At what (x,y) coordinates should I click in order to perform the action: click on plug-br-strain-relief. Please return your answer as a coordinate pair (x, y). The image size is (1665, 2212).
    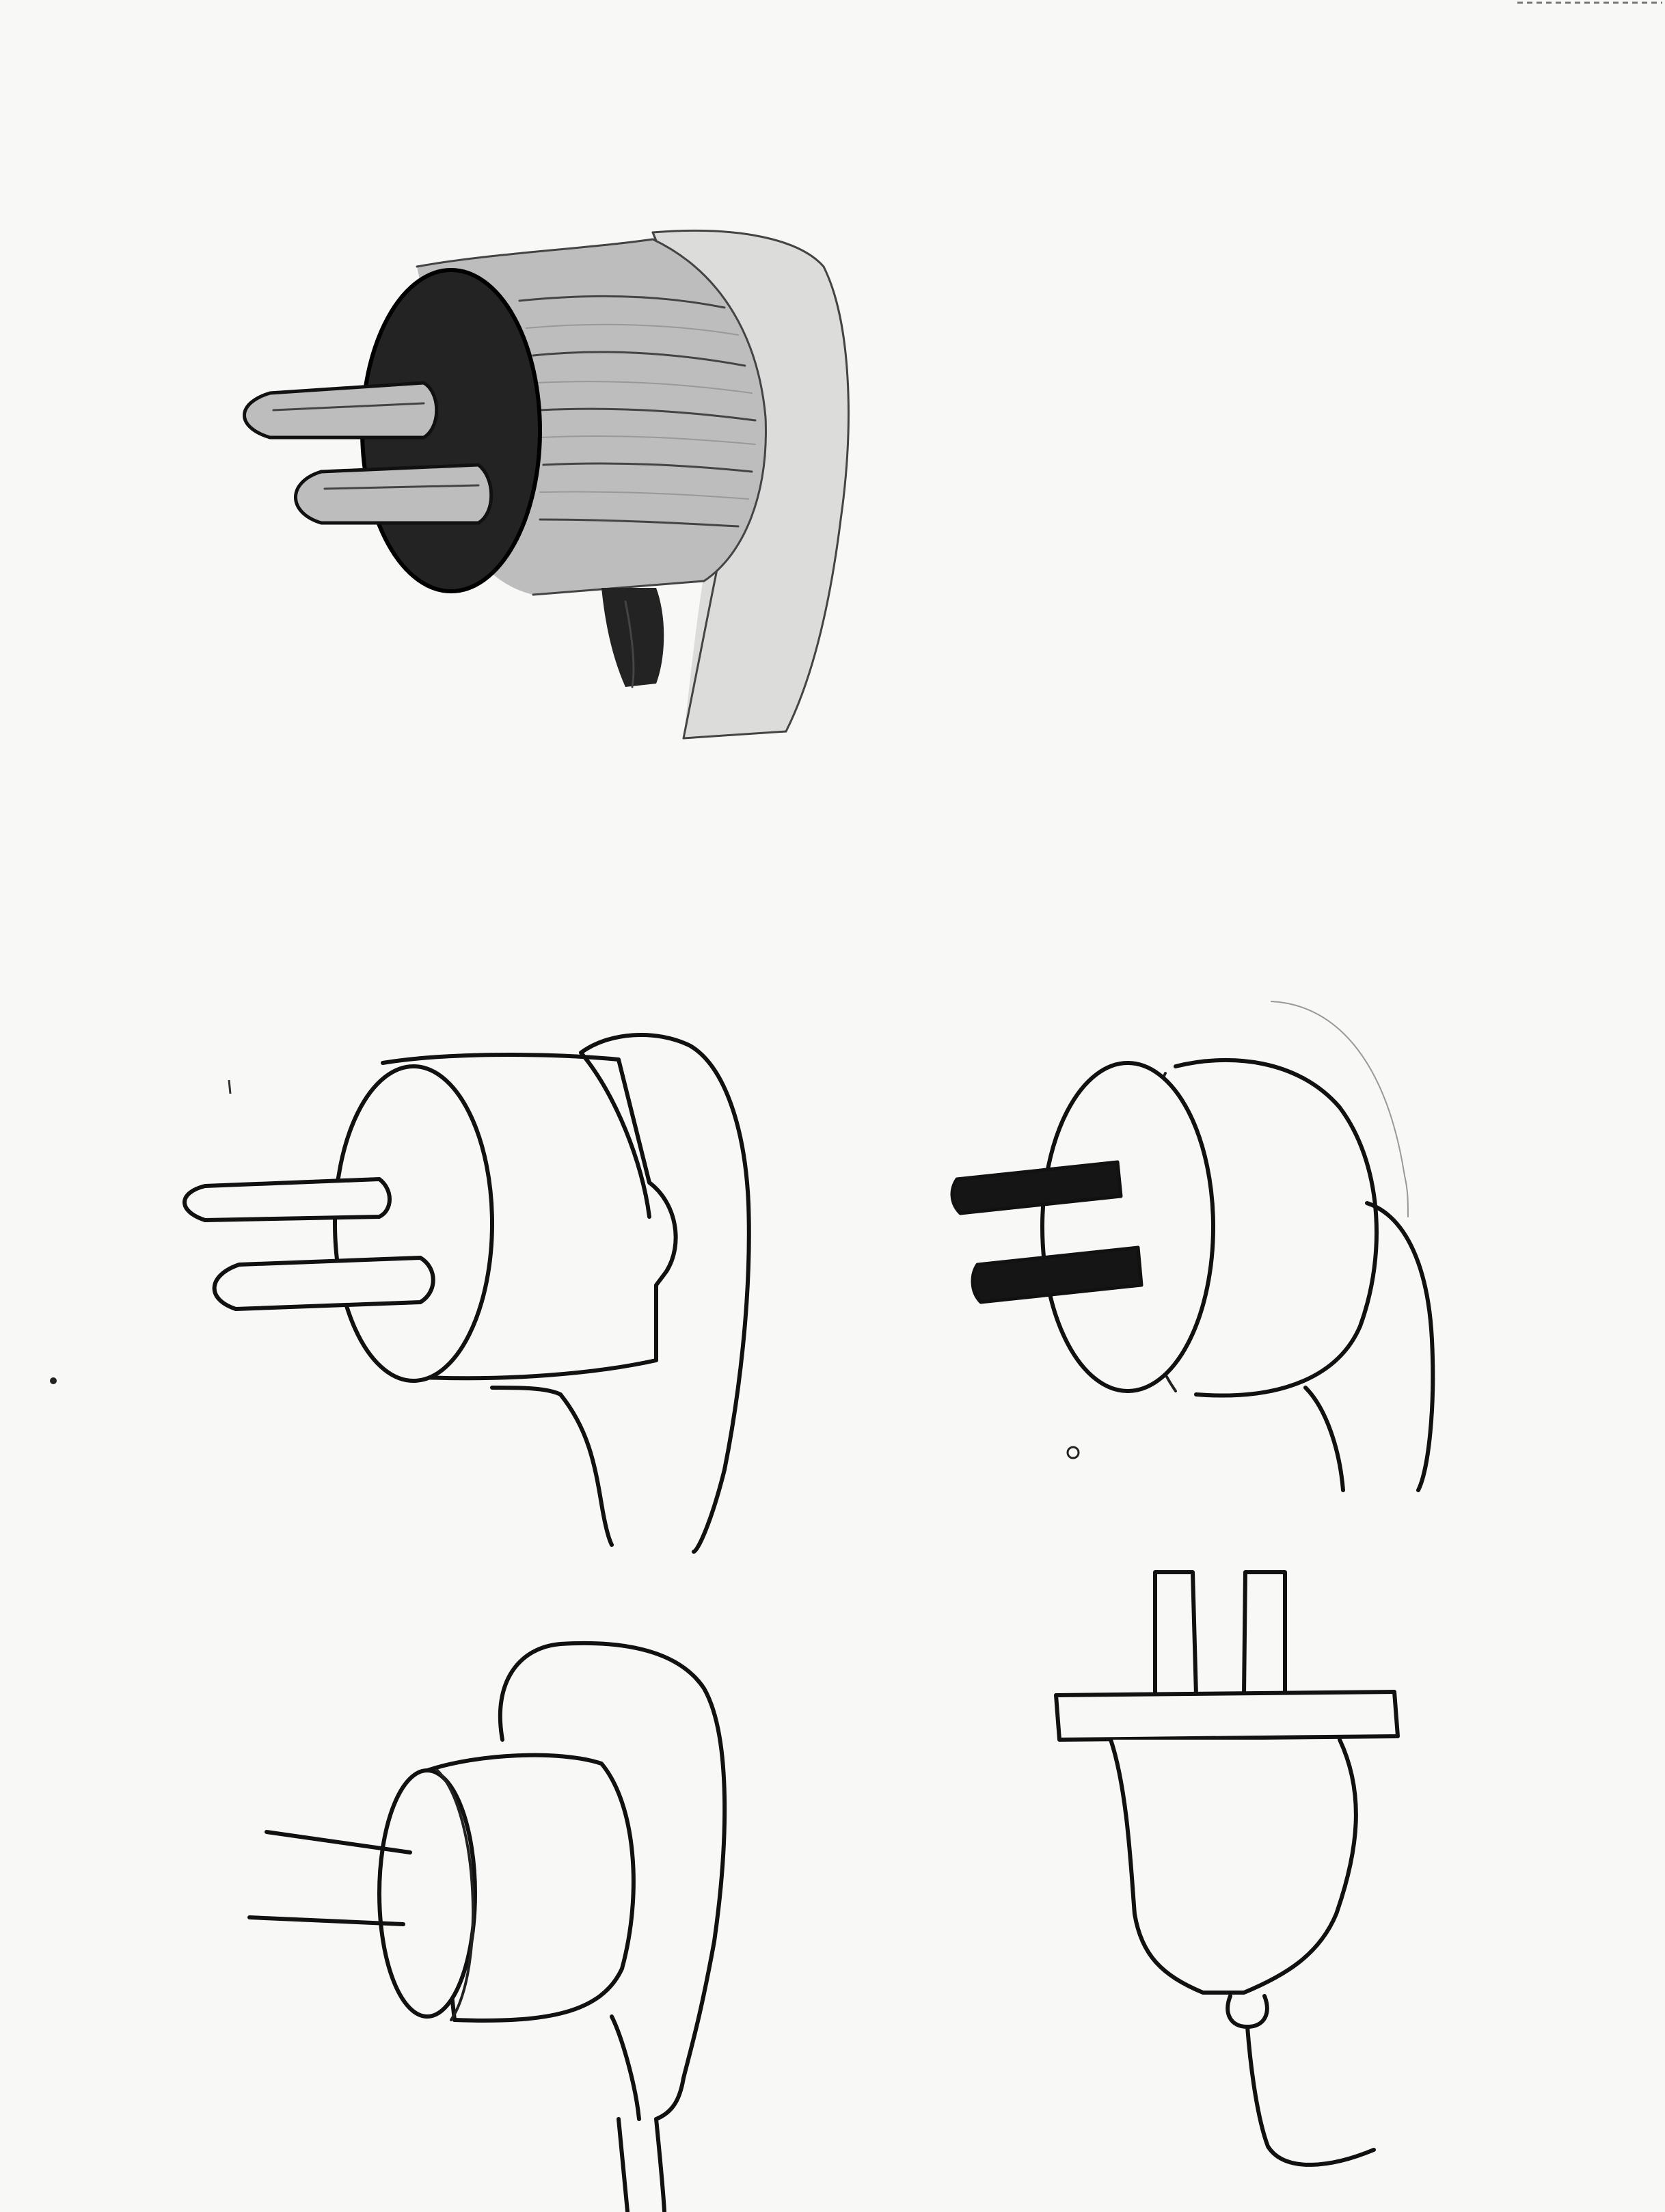
    Looking at the image, I should click on (1247, 2011).